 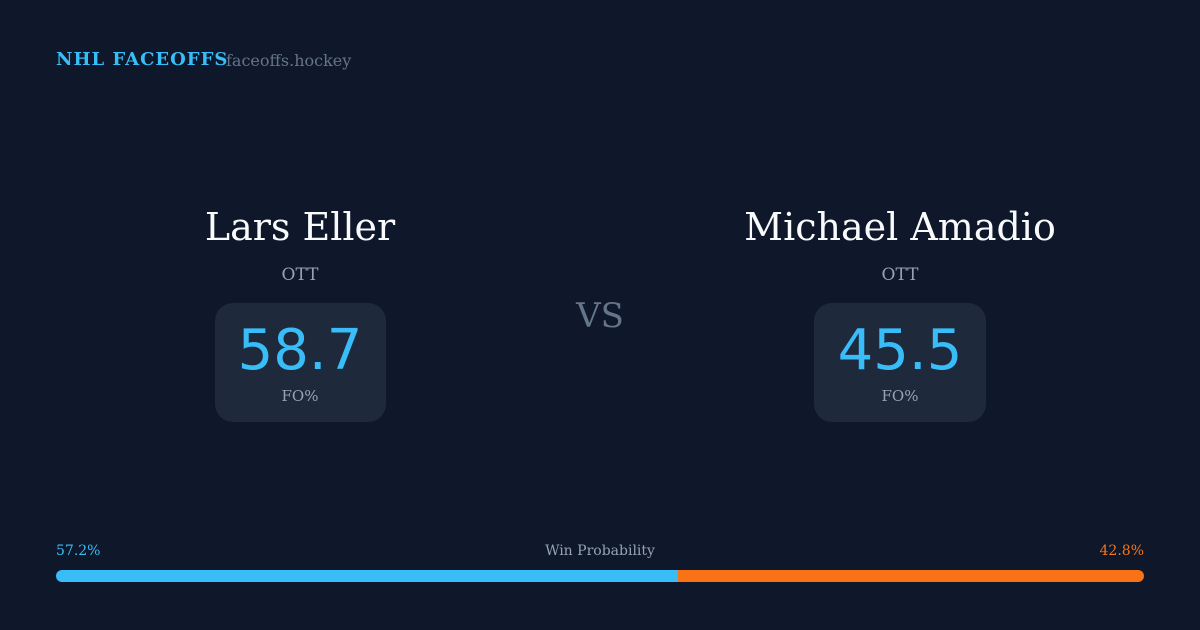 I want to click on win-prob-label: Win Probability, so click(x=600, y=551).